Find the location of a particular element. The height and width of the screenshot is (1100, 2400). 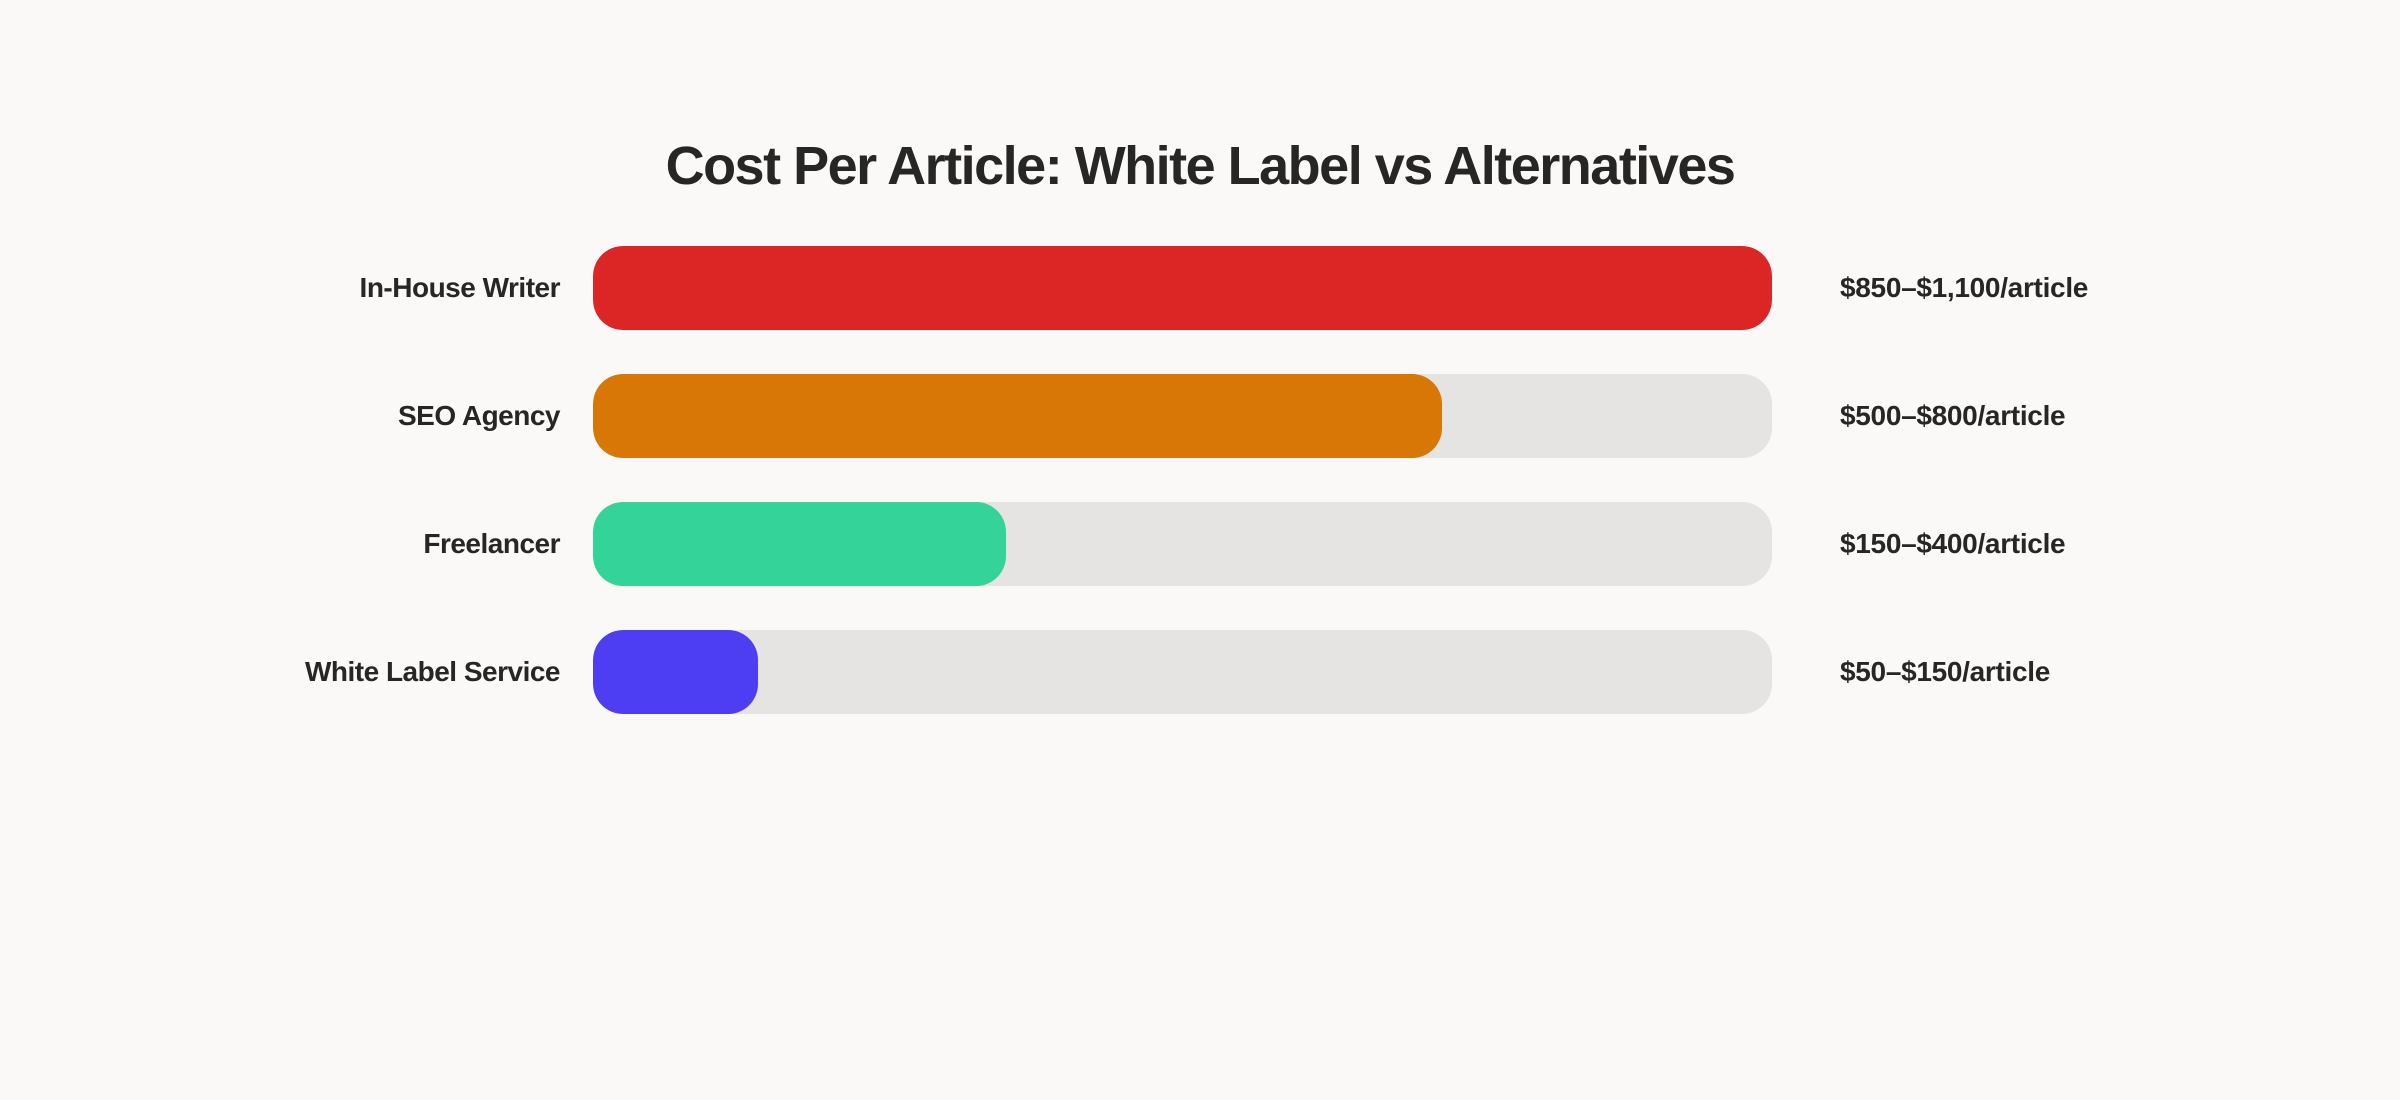

bar-value-label: $500–$800/article is located at coordinates (1953, 415).